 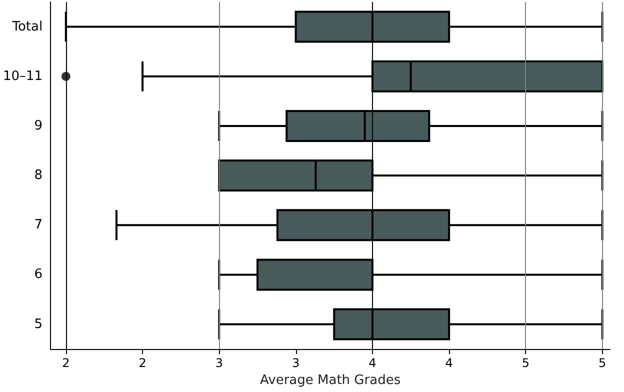 What do you see at coordinates (330, 380) in the screenshot?
I see `x-axis-title: Average Math Grades` at bounding box center [330, 380].